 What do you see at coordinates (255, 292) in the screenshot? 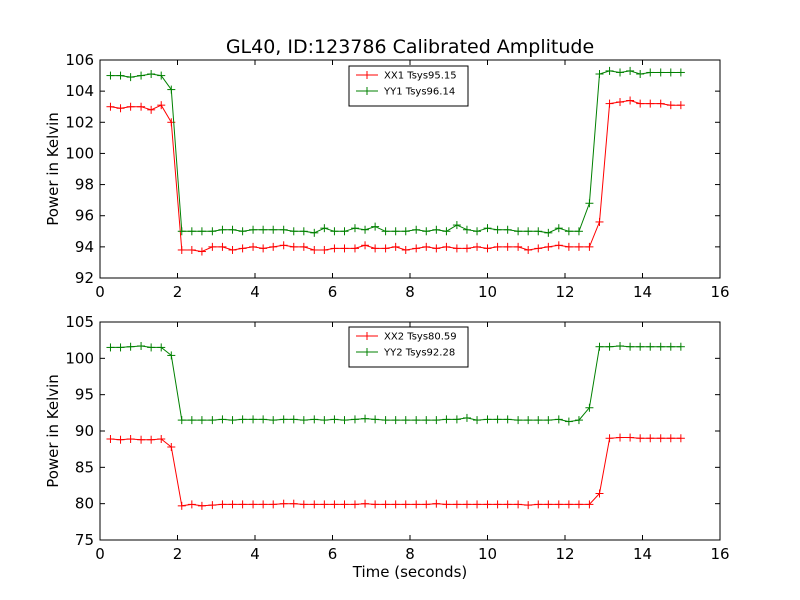
I see `top-x-tick-label: 4` at bounding box center [255, 292].